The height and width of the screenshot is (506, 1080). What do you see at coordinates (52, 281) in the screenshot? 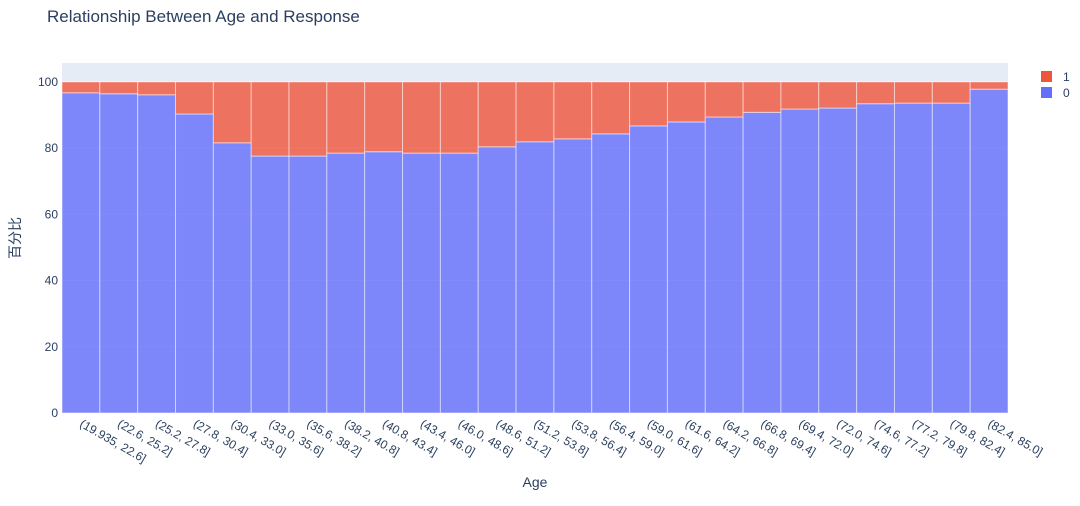
I see `y-tick-label: 40` at bounding box center [52, 281].